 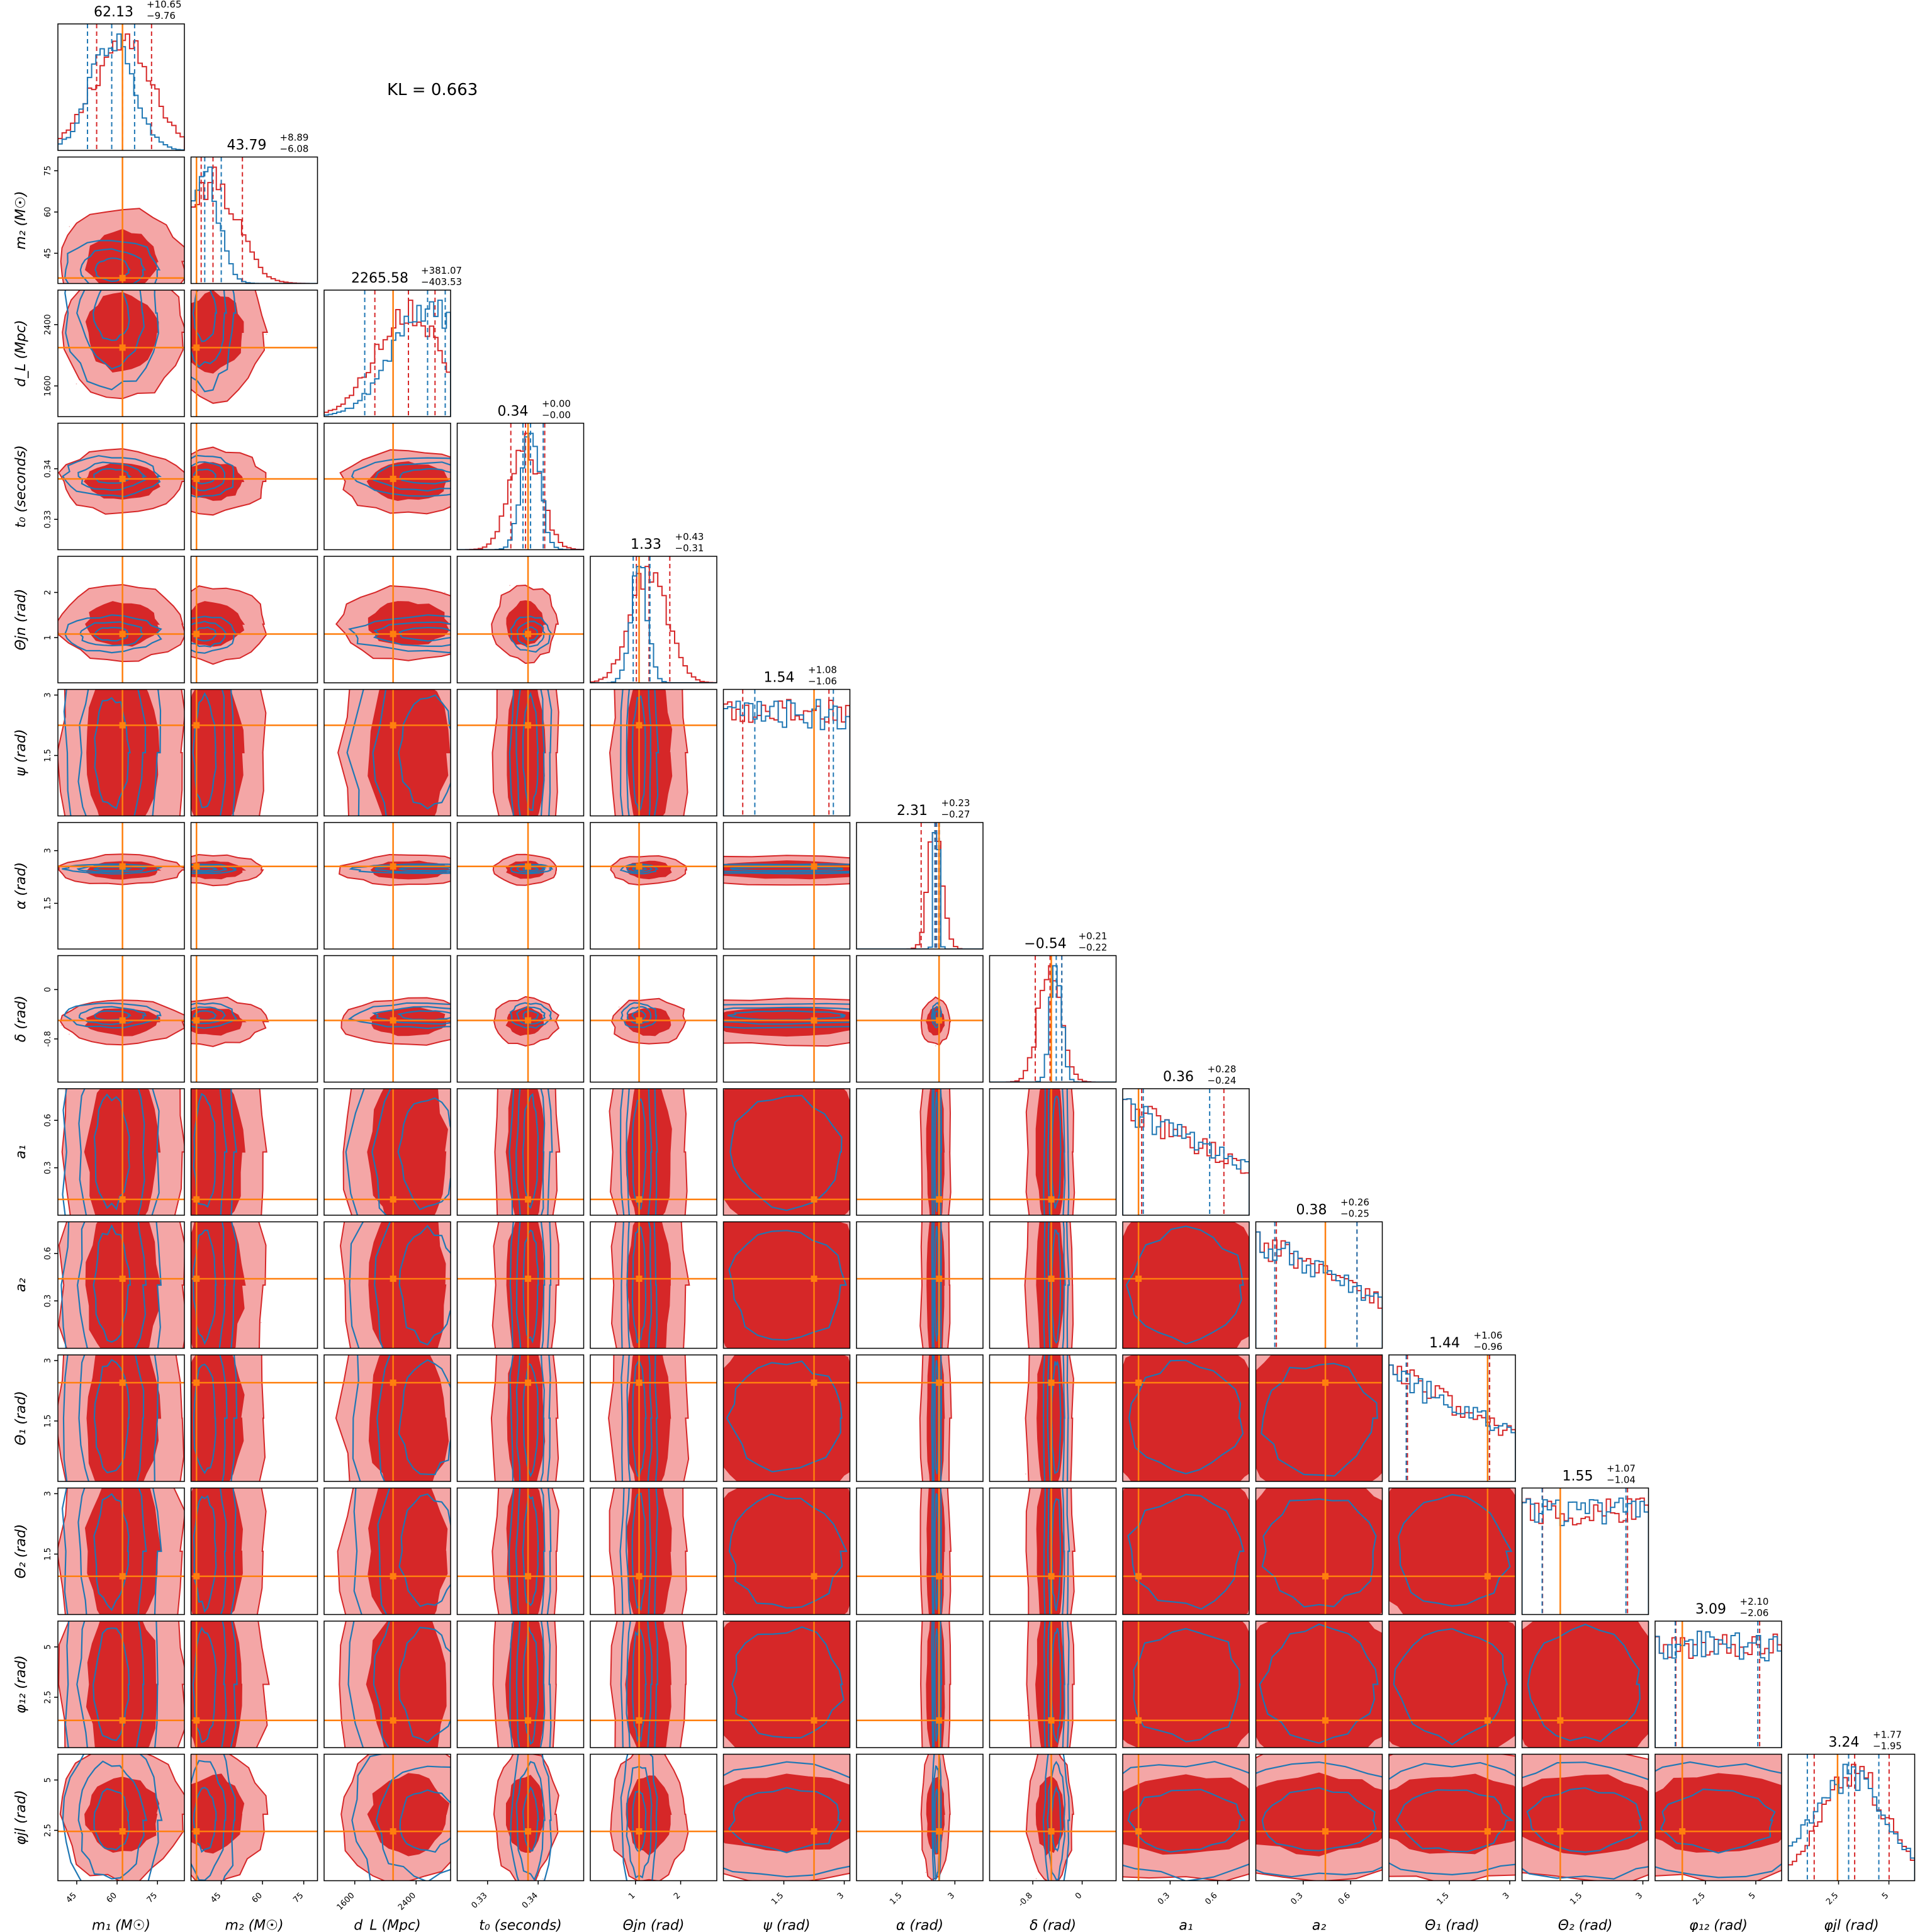 I want to click on y-tick-label: 1600, so click(x=48, y=386).